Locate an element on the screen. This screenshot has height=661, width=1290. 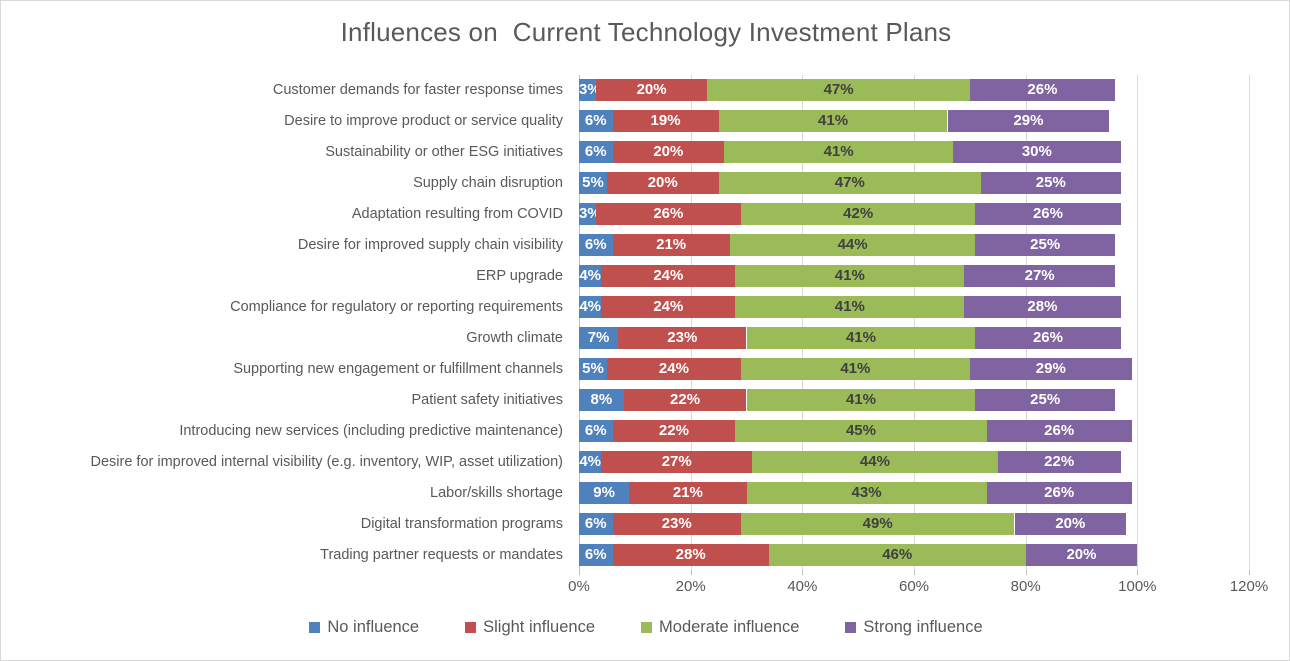
legend-item-no-influence: No influence is located at coordinates (364, 627).